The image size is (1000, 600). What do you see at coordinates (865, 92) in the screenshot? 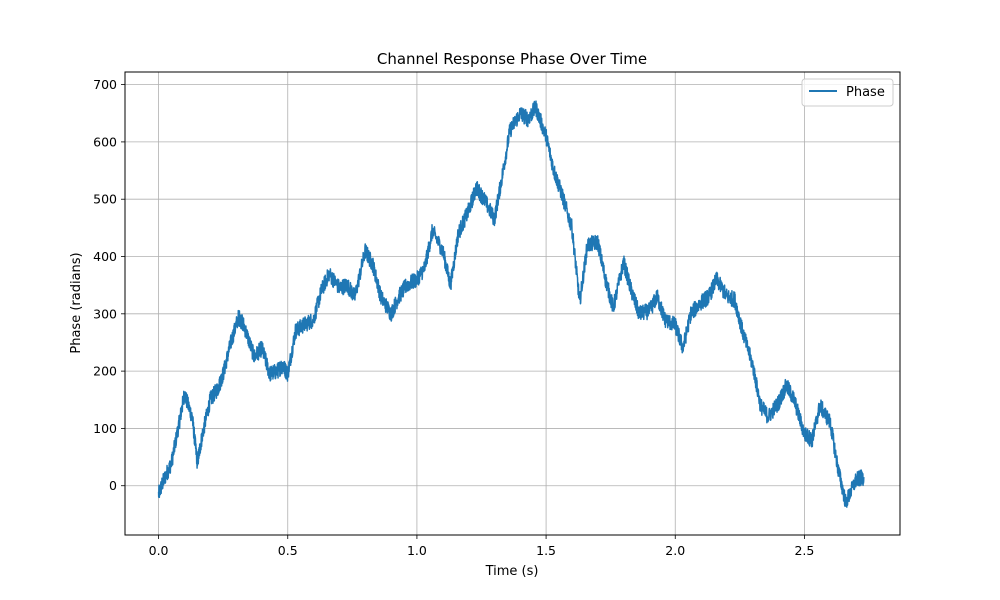
I see `legend-label-phase: Phase` at bounding box center [865, 92].